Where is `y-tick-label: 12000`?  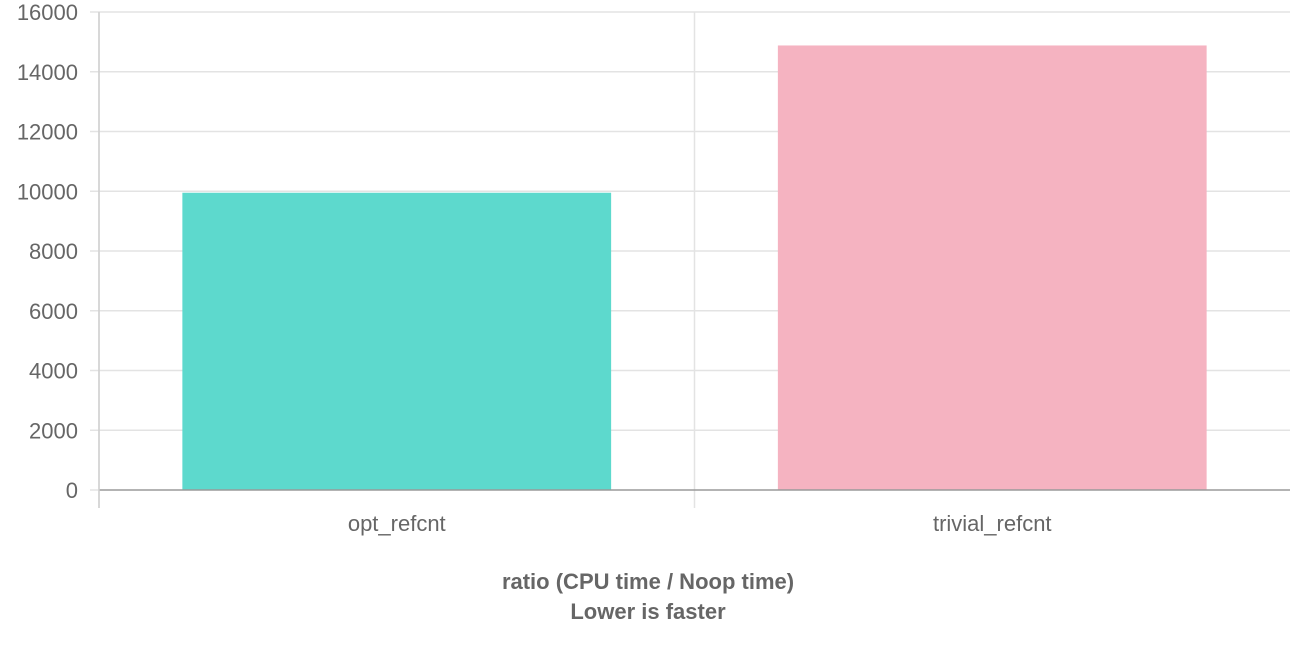 y-tick-label: 12000 is located at coordinates (47, 132).